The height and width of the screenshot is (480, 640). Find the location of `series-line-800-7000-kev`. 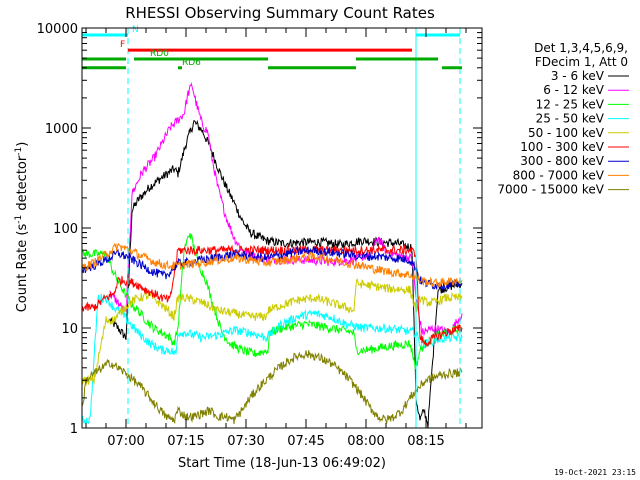

series-line-800-7000-kev is located at coordinates (272, 265).